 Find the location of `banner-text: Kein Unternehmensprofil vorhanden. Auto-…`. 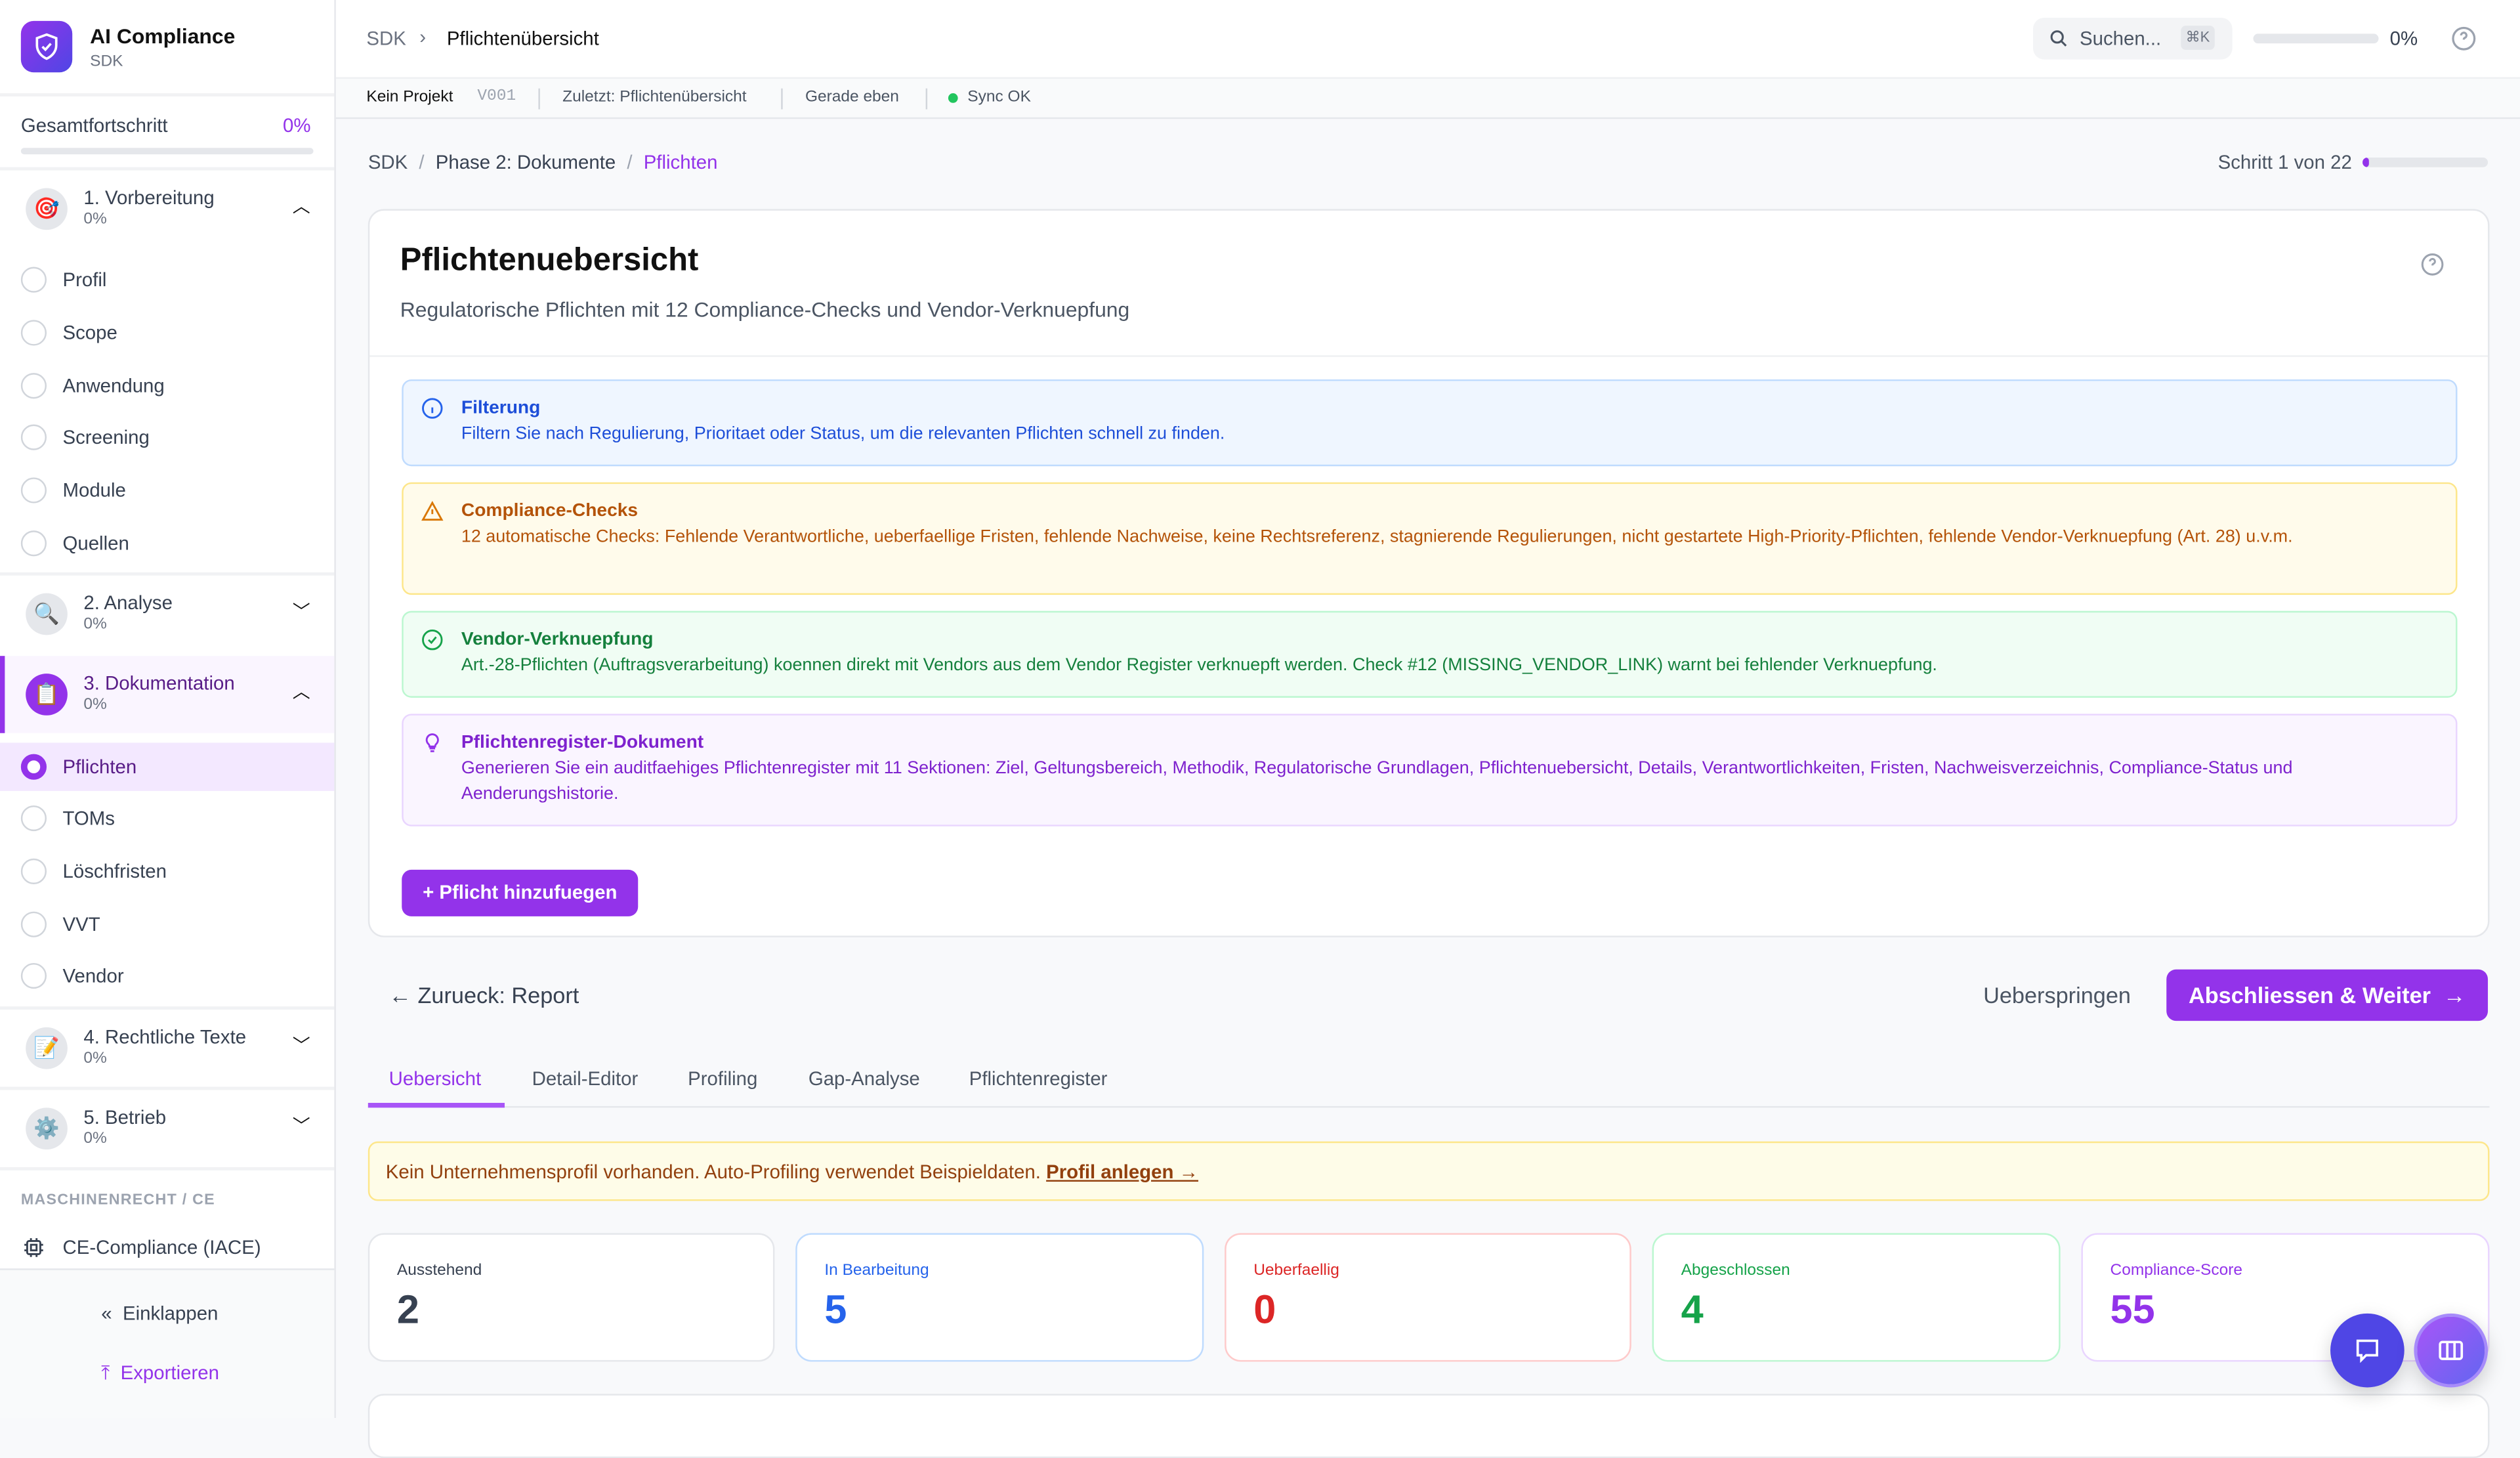

banner-text: Kein Unternehmensprofil vorhanden. Auto-… is located at coordinates (716, 1172).